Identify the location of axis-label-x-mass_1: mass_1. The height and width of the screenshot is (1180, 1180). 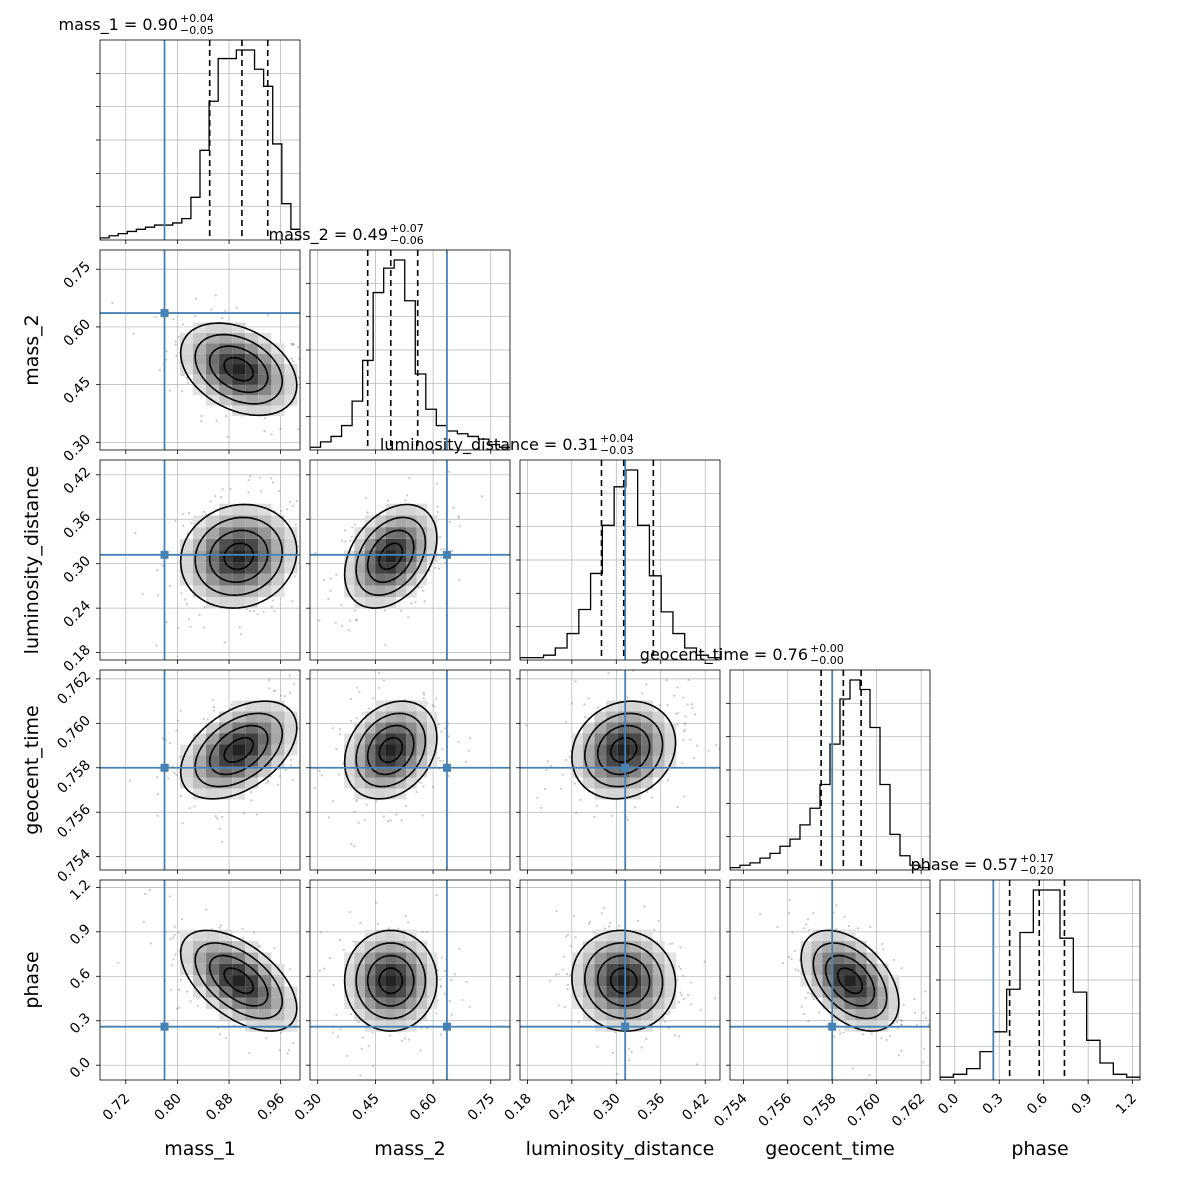
(200, 1149).